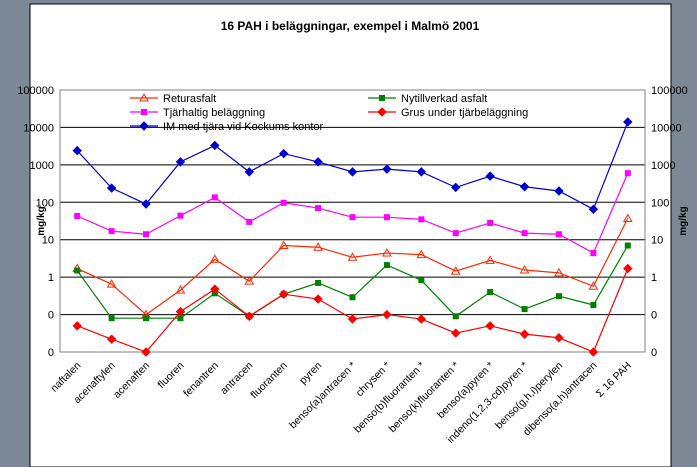 The width and height of the screenshot is (697, 467). I want to click on y2-tick-label: 1, so click(654, 278).